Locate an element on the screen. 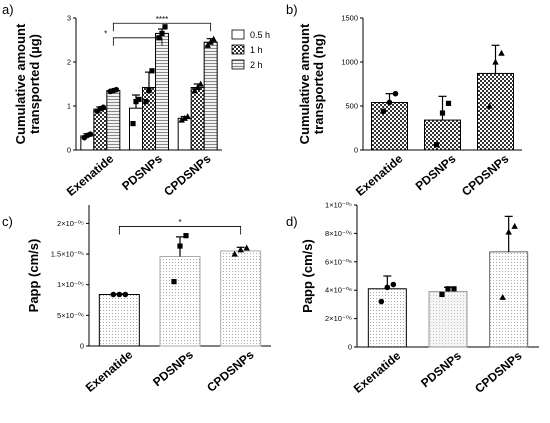 This screenshot has width=550, height=423. panel-a-significance-label: * is located at coordinates (105, 33).